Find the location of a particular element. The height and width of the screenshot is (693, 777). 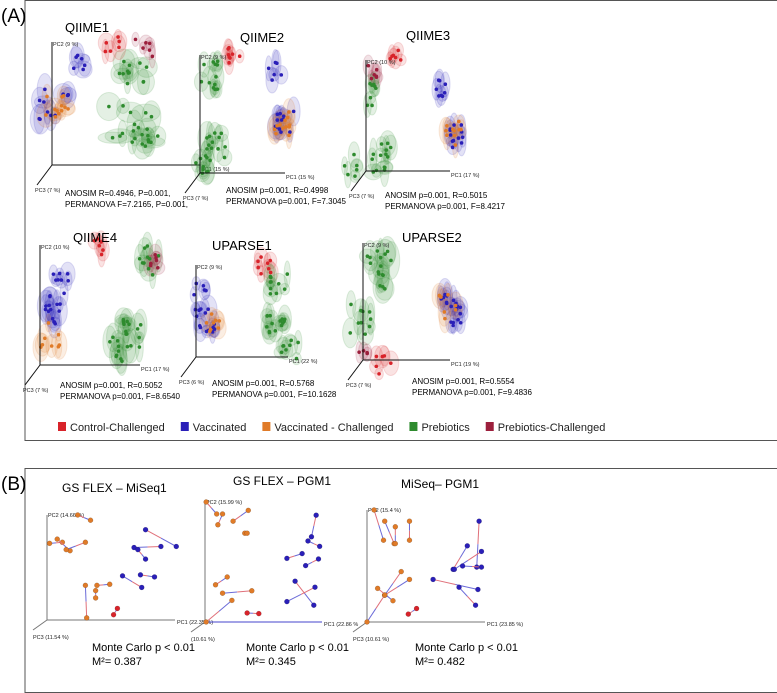

axes: PC2 (10 %) PC1 (17 %) PC3 (7 %) is located at coordinates (414, 130).